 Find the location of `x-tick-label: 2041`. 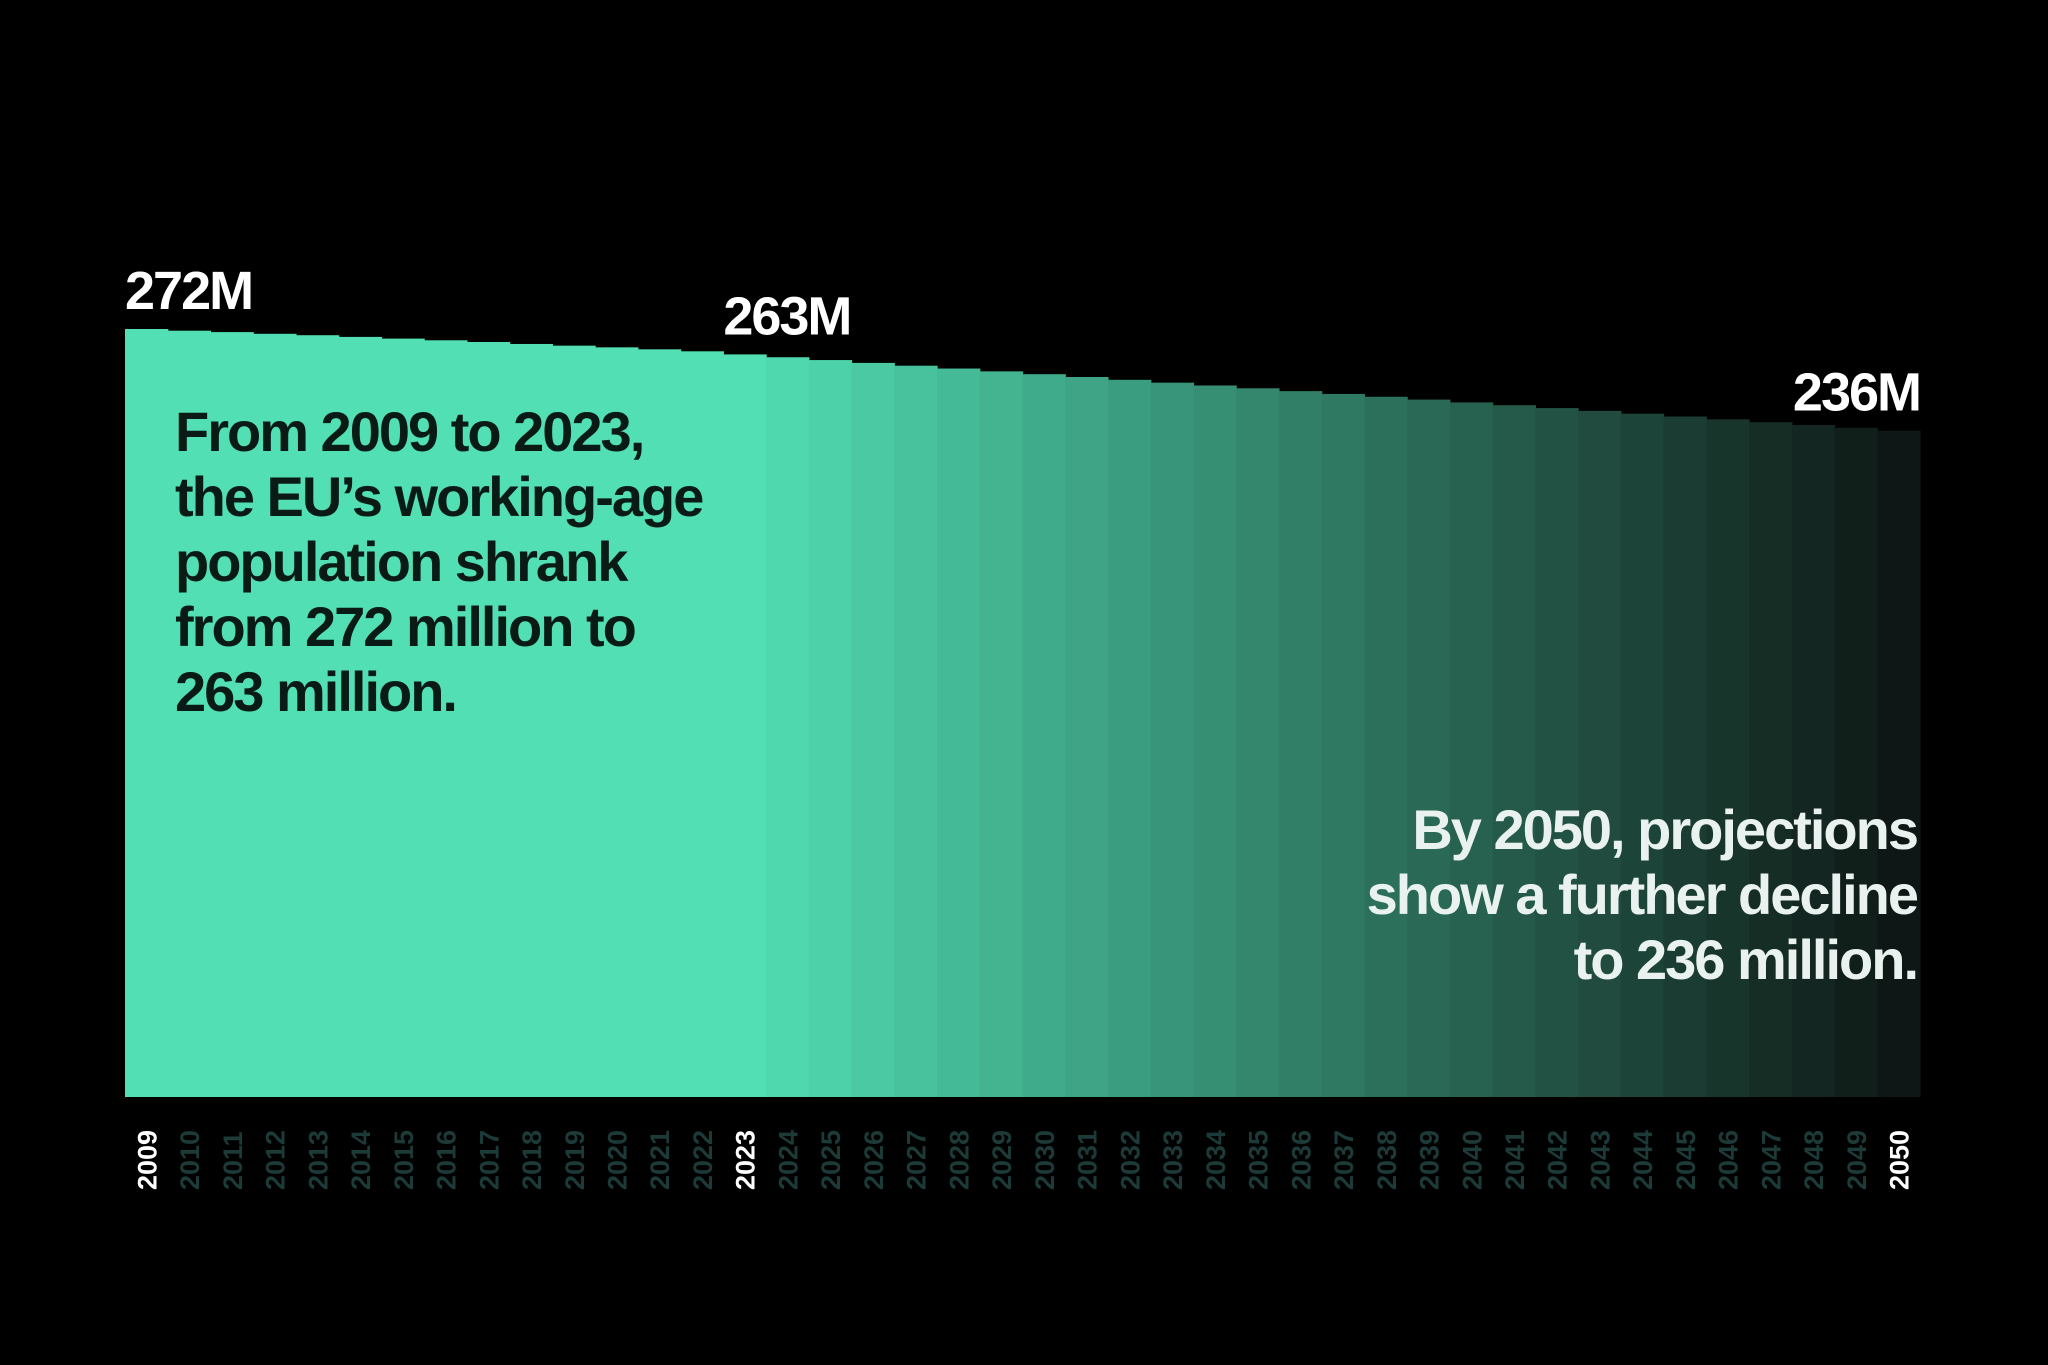

x-tick-label: 2041 is located at coordinates (1515, 1160).